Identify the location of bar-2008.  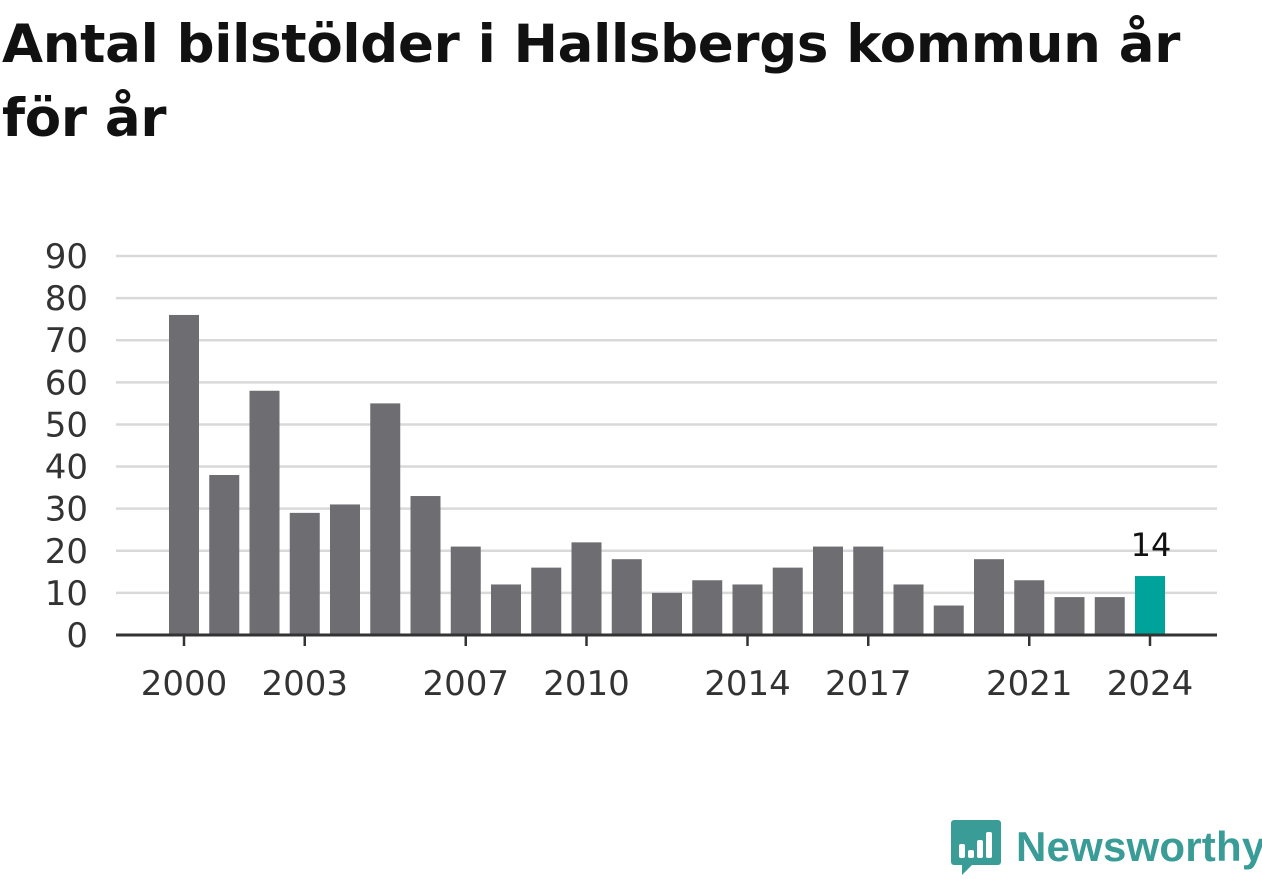
(506, 609).